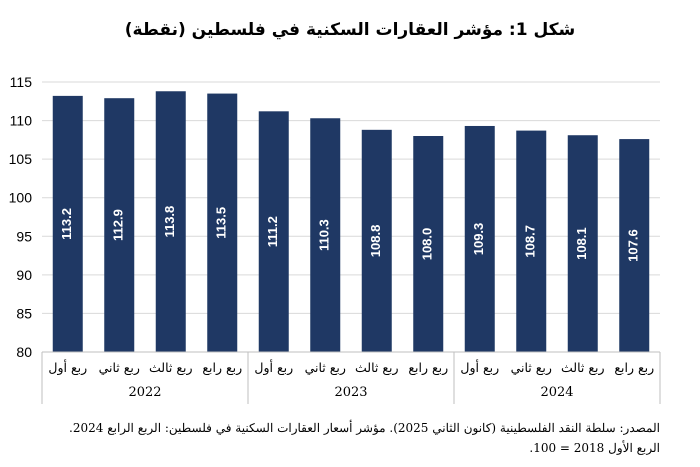  I want to click on year-group-label: 2022, so click(144, 392).